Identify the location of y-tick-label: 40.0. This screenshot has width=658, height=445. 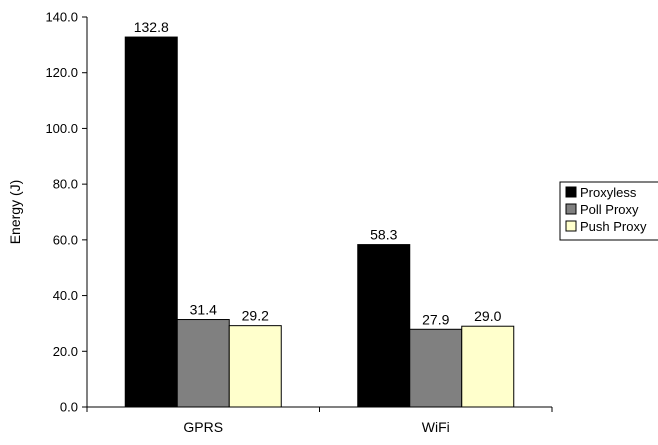
(65, 295).